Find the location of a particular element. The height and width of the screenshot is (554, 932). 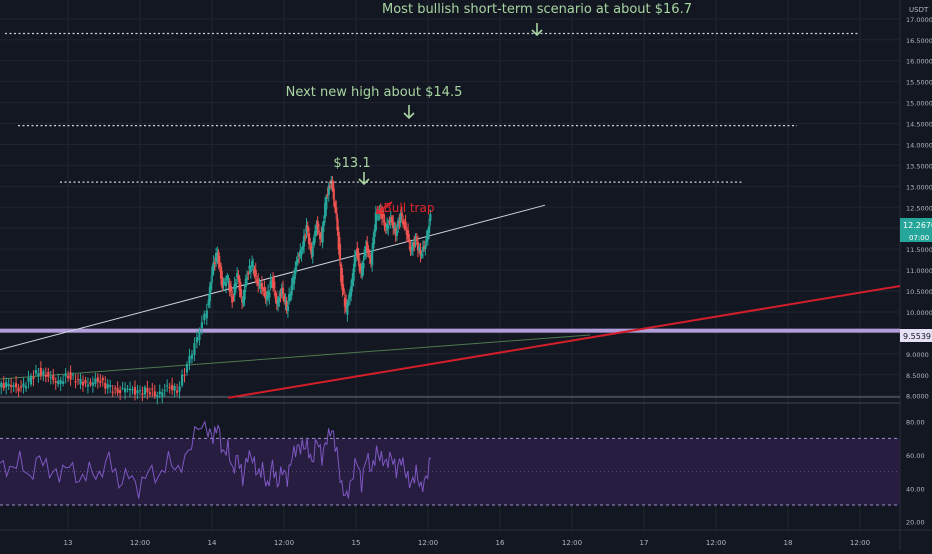

price-tick-label: 17.0000 is located at coordinates (919, 20).